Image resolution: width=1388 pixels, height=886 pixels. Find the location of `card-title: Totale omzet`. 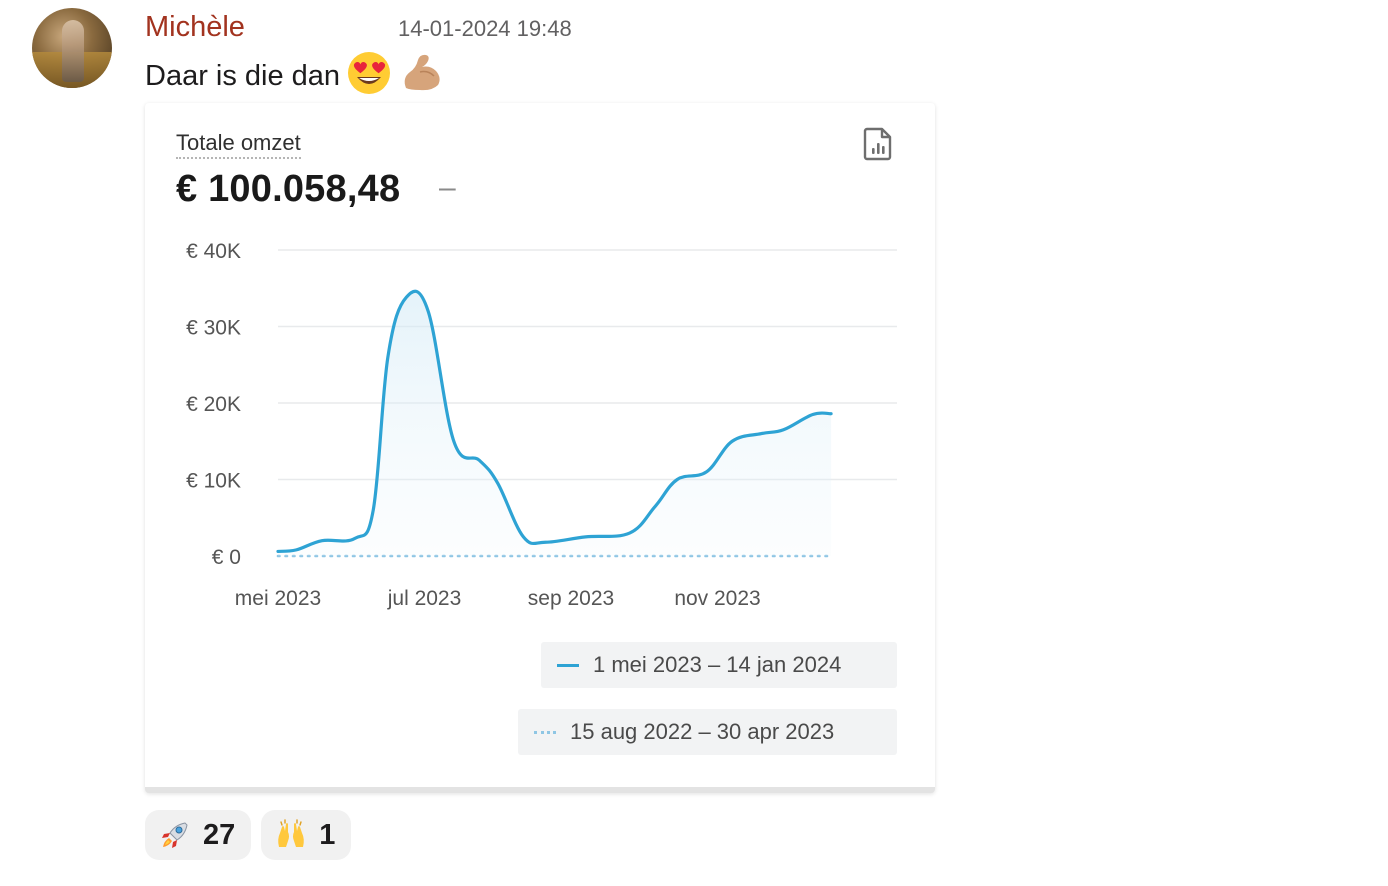

card-title: Totale omzet is located at coordinates (238, 144).